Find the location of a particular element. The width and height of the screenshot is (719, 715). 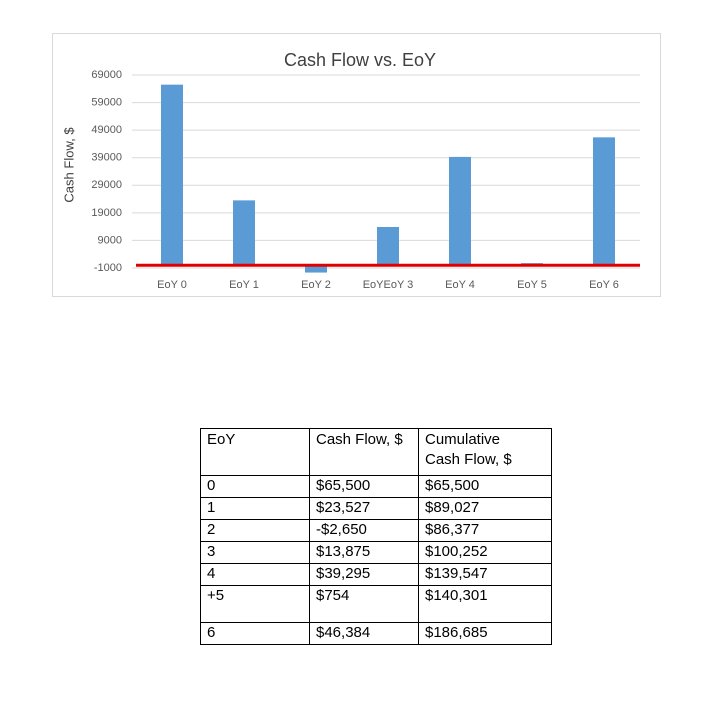

cell-text: $89,027 is located at coordinates (452, 507).